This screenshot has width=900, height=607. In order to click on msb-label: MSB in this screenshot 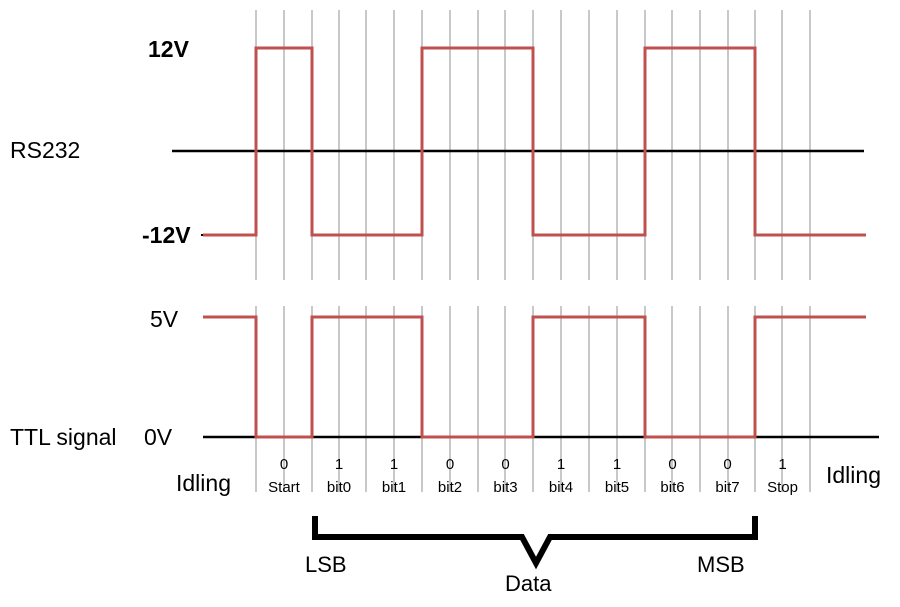, I will do `click(721, 564)`.